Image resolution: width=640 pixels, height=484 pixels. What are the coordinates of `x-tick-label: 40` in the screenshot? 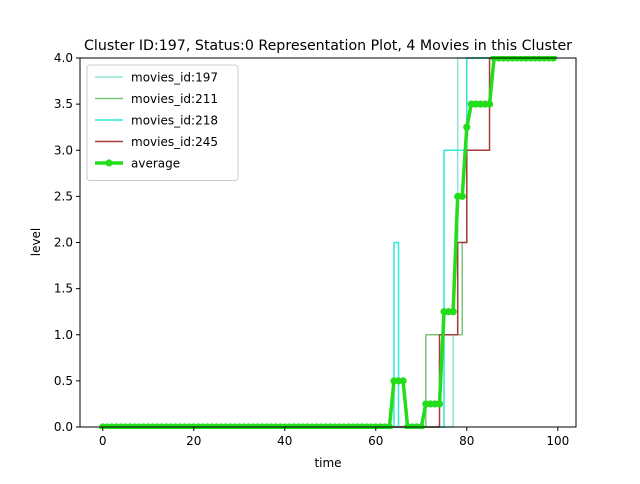 It's located at (284, 441).